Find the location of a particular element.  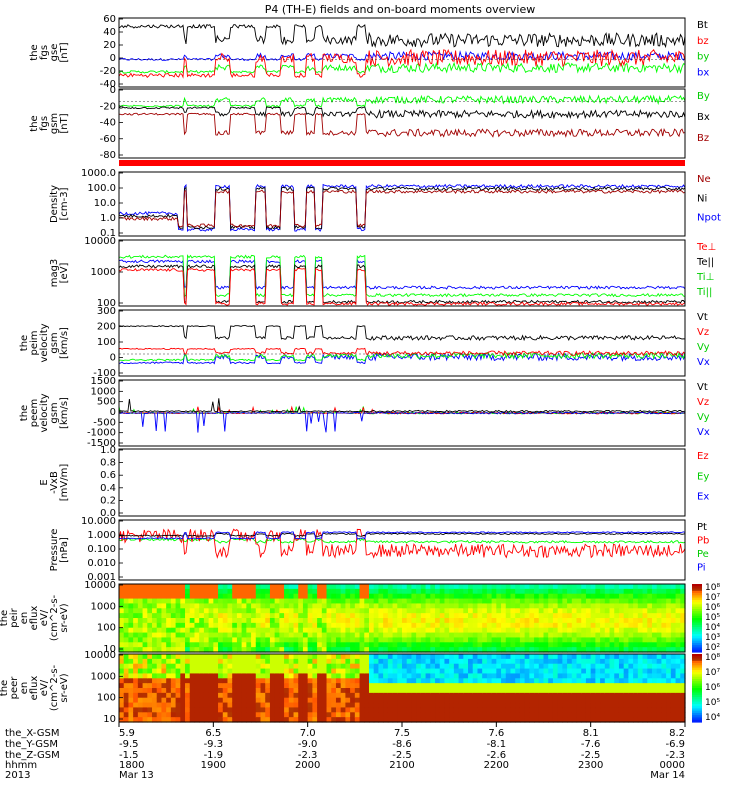

x-tick-label: 2000 is located at coordinates (307, 765).